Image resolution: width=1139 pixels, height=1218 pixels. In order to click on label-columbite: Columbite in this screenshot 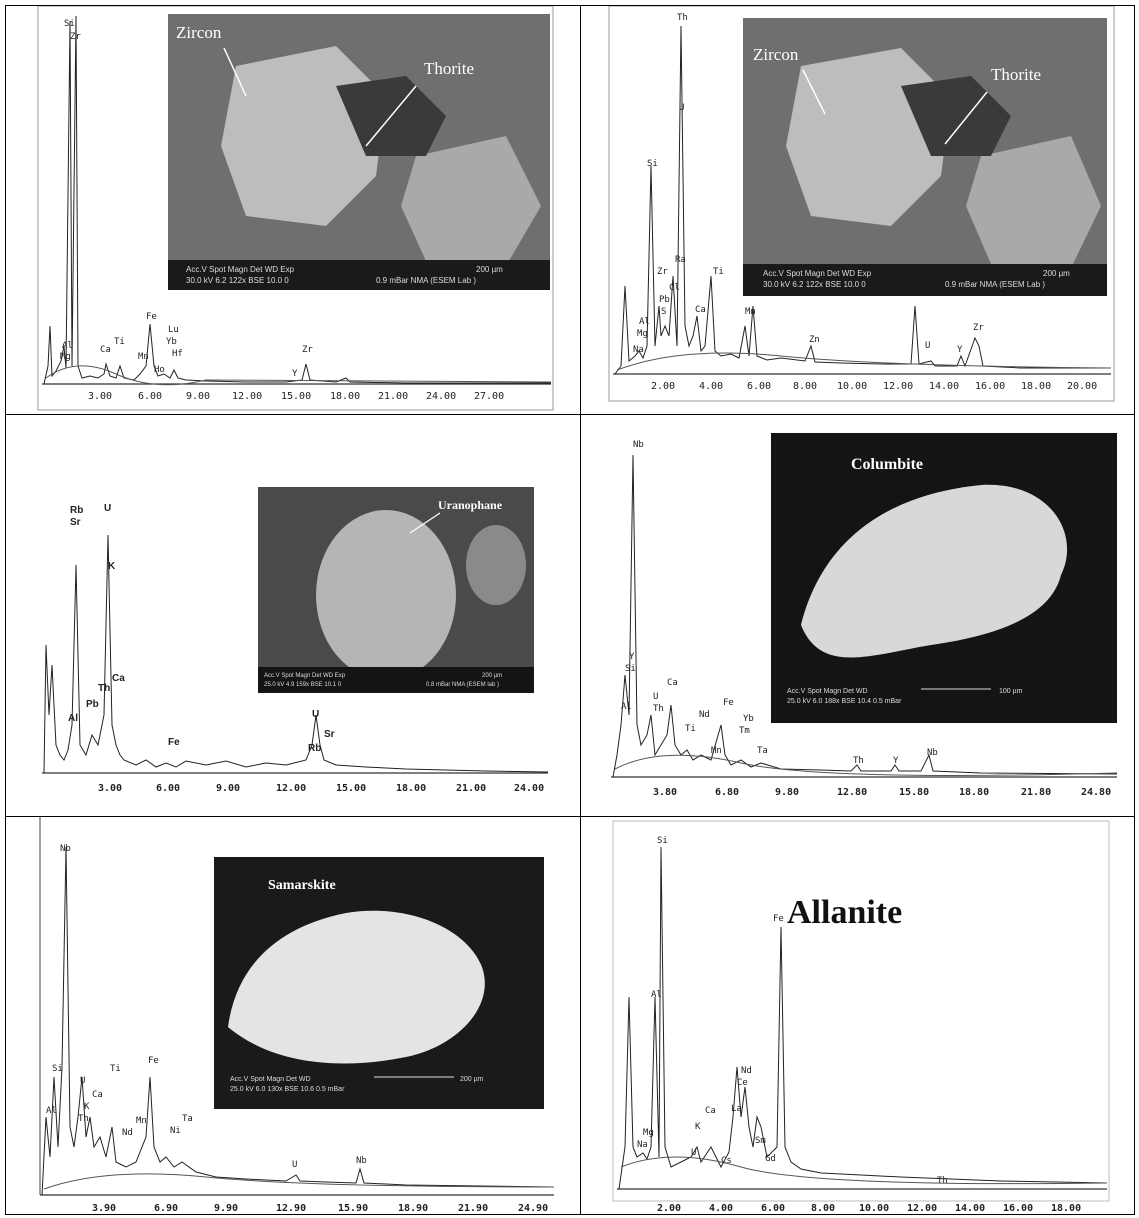, I will do `click(887, 464)`.